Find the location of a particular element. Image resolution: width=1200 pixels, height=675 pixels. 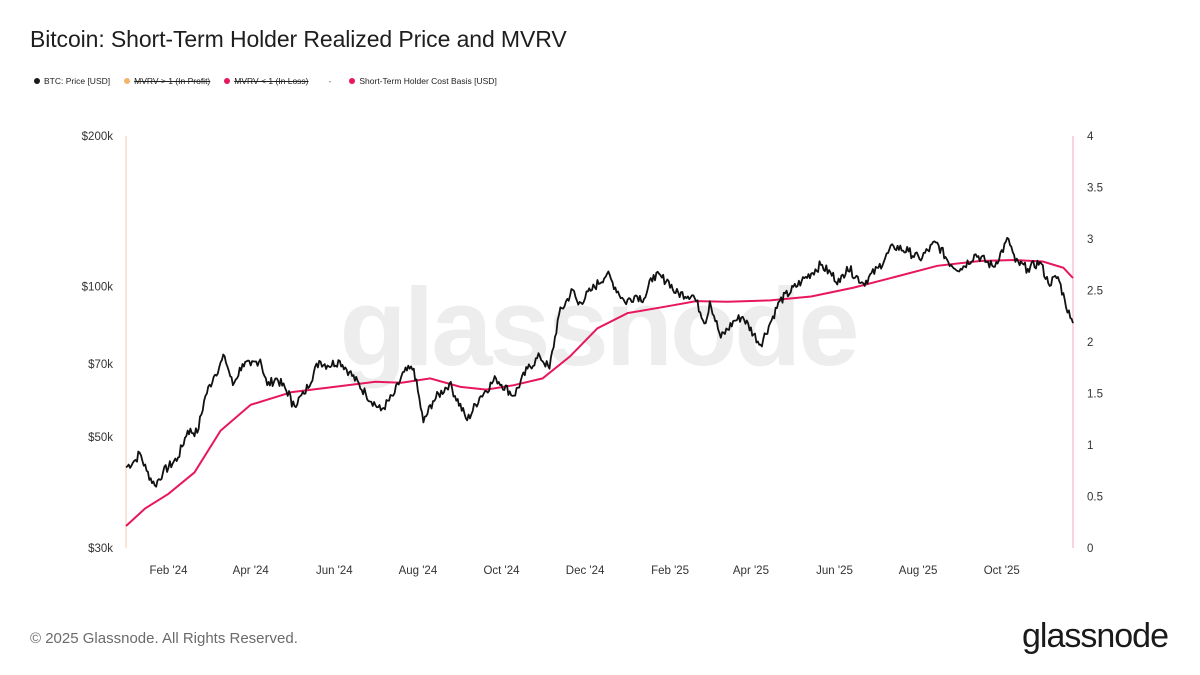

y-left-tick-label: $50k is located at coordinates (100, 438).